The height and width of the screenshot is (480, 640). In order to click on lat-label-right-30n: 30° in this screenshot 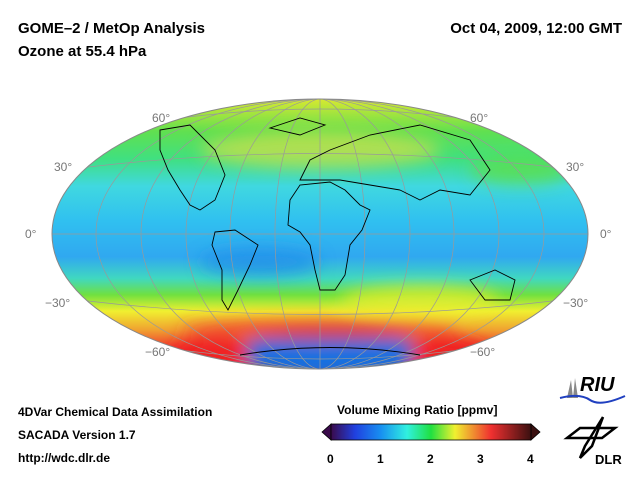, I will do `click(575, 167)`.